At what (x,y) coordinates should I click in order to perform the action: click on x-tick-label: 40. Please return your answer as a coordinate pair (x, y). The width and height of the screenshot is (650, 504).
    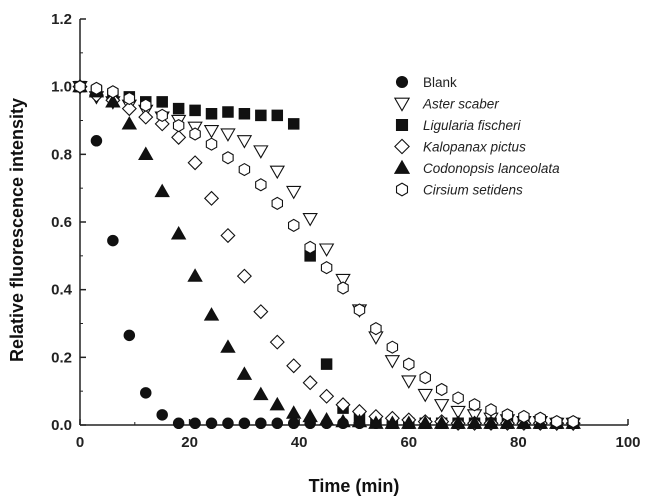
    Looking at the image, I should click on (299, 442).